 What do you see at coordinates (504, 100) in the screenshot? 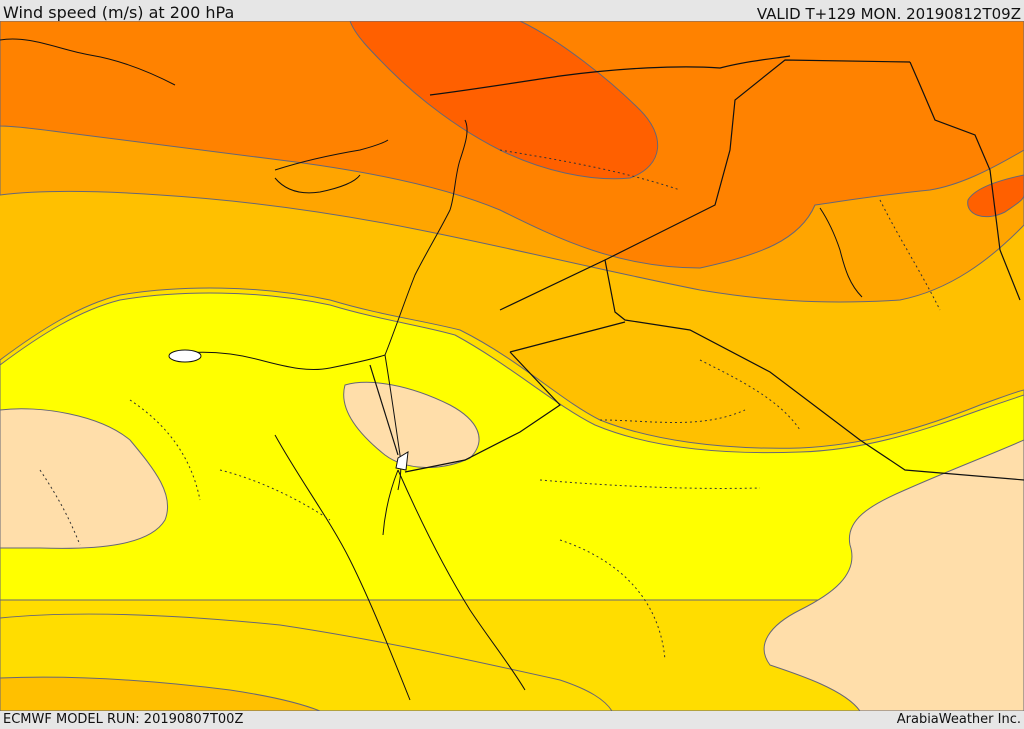
I see `band-max` at bounding box center [504, 100].